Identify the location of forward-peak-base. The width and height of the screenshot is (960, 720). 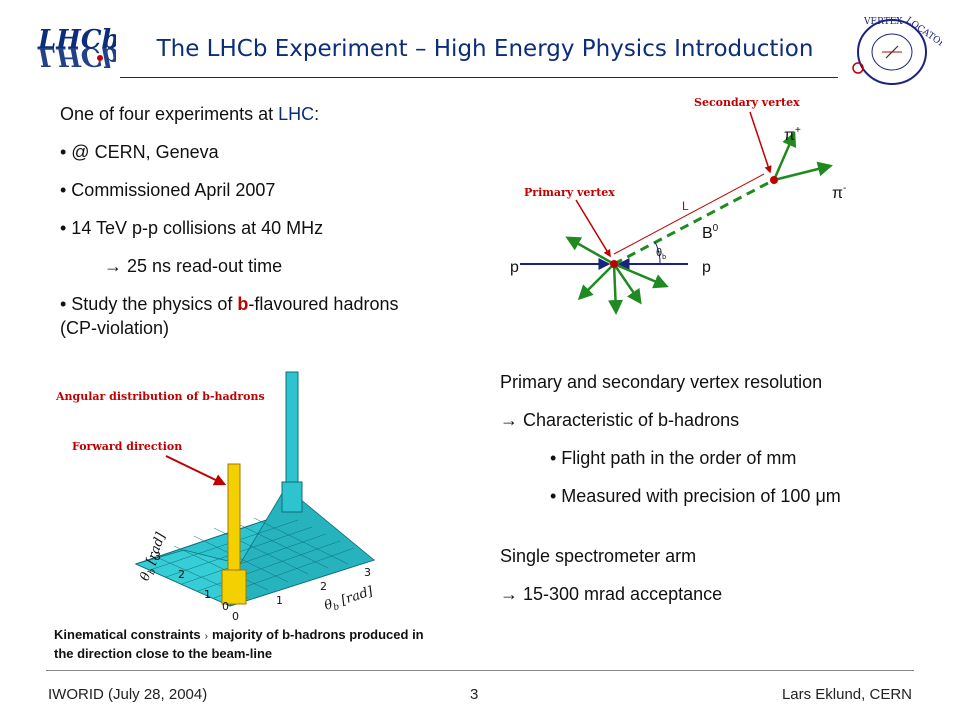
(234, 587).